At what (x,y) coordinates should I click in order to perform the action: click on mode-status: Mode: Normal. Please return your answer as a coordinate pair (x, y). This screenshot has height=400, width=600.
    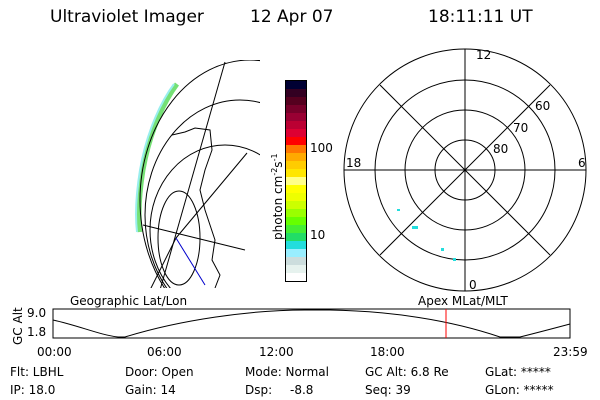
    Looking at the image, I should click on (287, 372).